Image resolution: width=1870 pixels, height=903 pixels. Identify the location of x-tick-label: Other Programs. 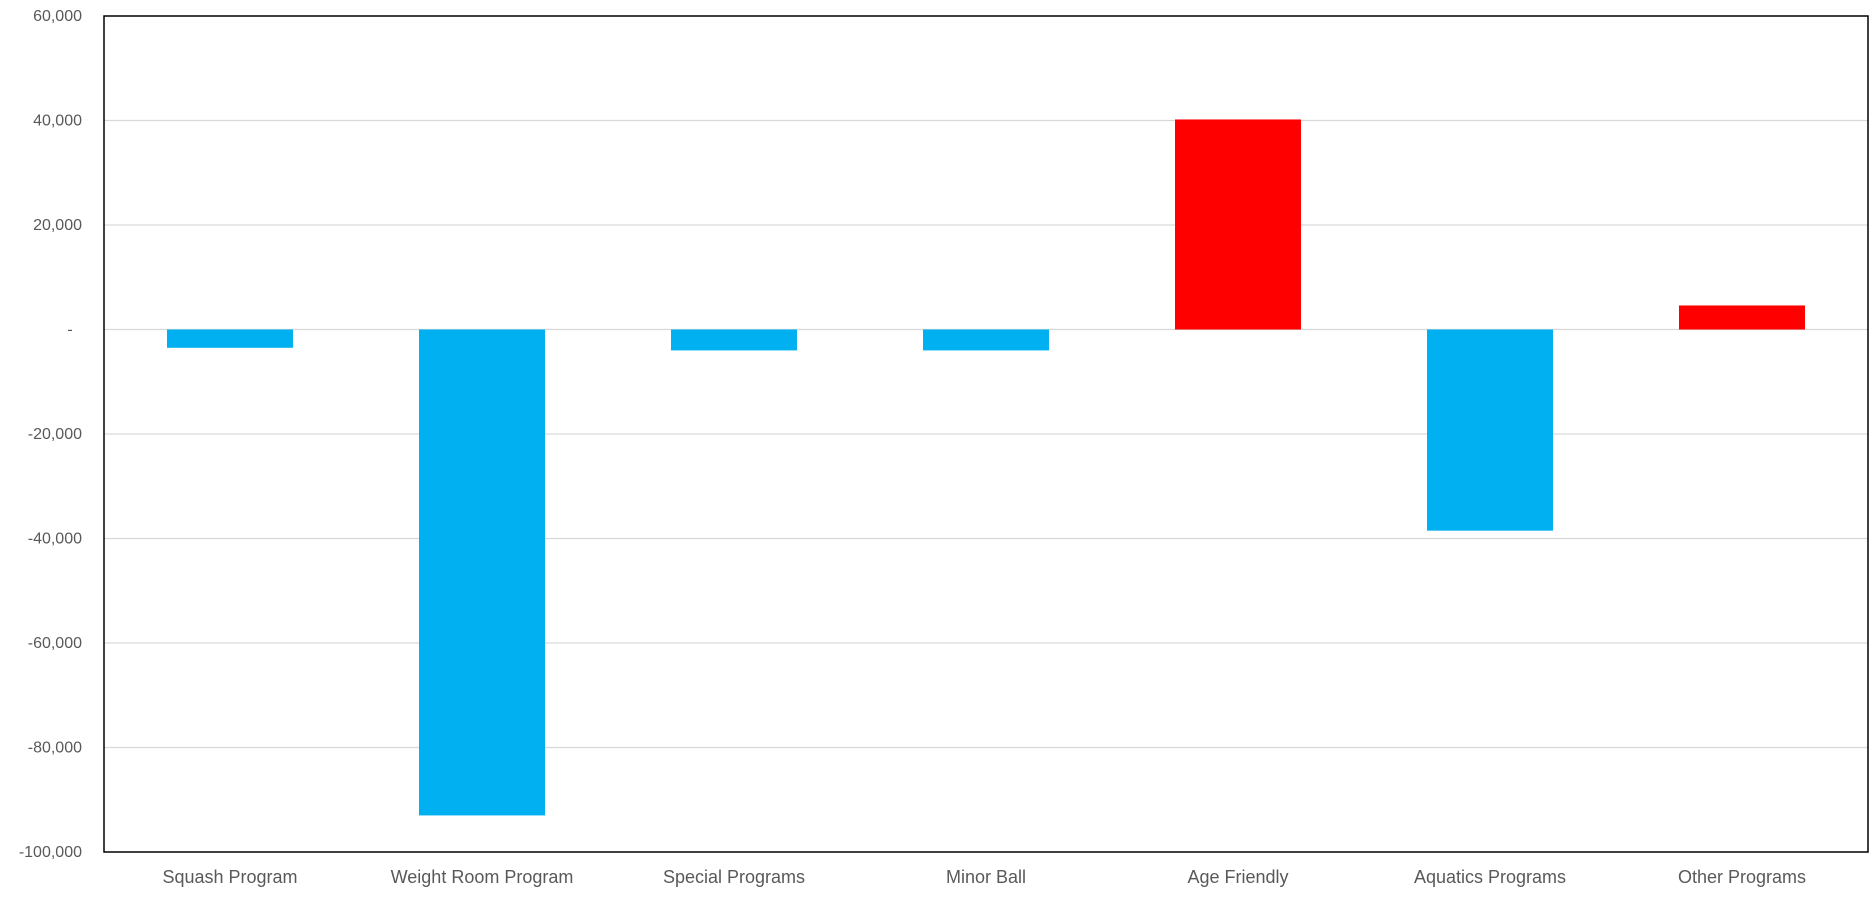
(1742, 877).